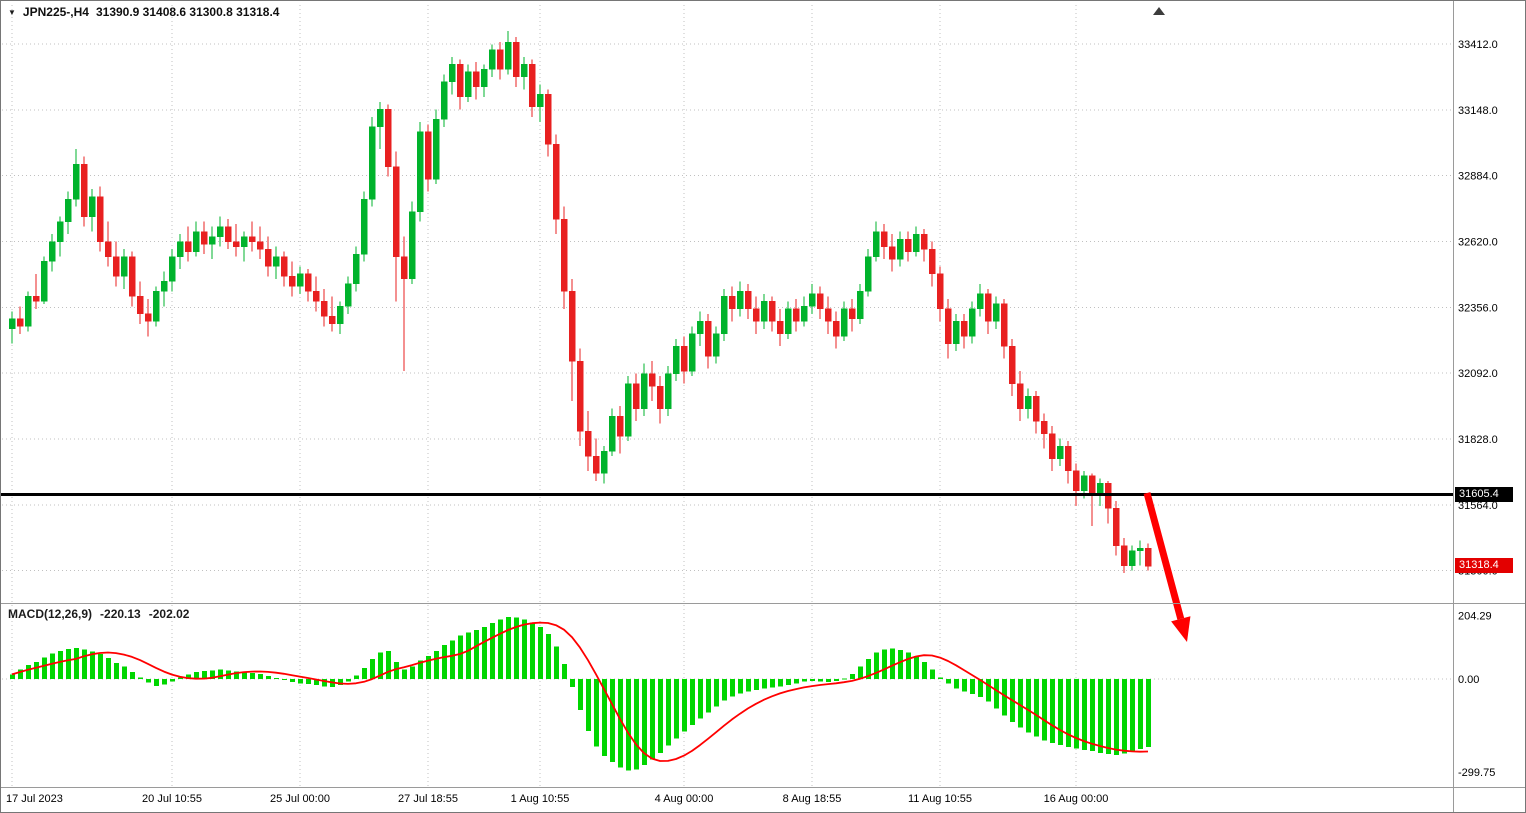 The image size is (1526, 813). Describe the element at coordinates (1159, 11) in the screenshot. I see `chart-shift-marker-icon` at that location.